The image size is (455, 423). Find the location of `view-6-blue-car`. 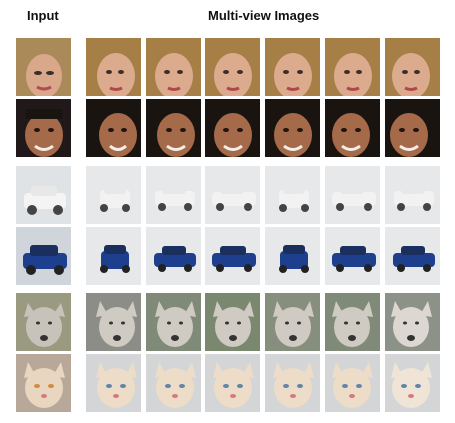

view-6-blue-car is located at coordinates (412, 256).